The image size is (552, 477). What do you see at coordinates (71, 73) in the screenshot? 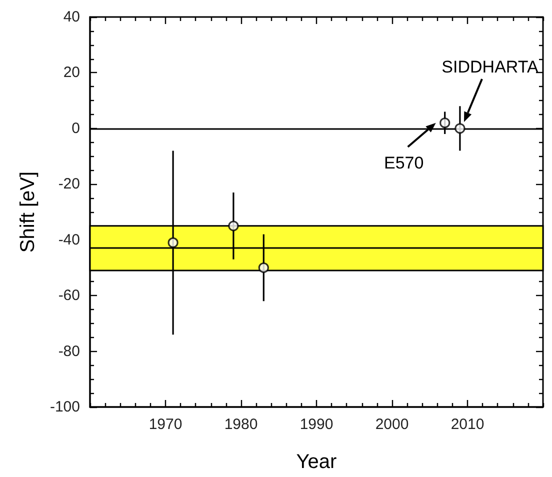
I see `y-tick-label: 20` at bounding box center [71, 73].